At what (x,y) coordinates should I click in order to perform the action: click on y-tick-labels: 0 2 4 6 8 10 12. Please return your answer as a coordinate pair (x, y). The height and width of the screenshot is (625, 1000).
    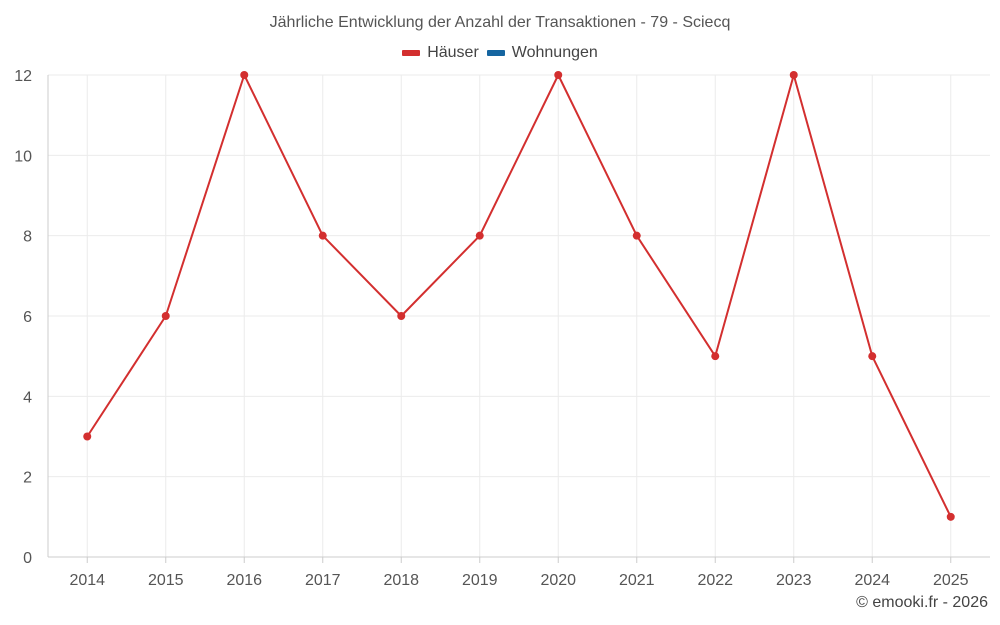
    Looking at the image, I should click on (23, 317).